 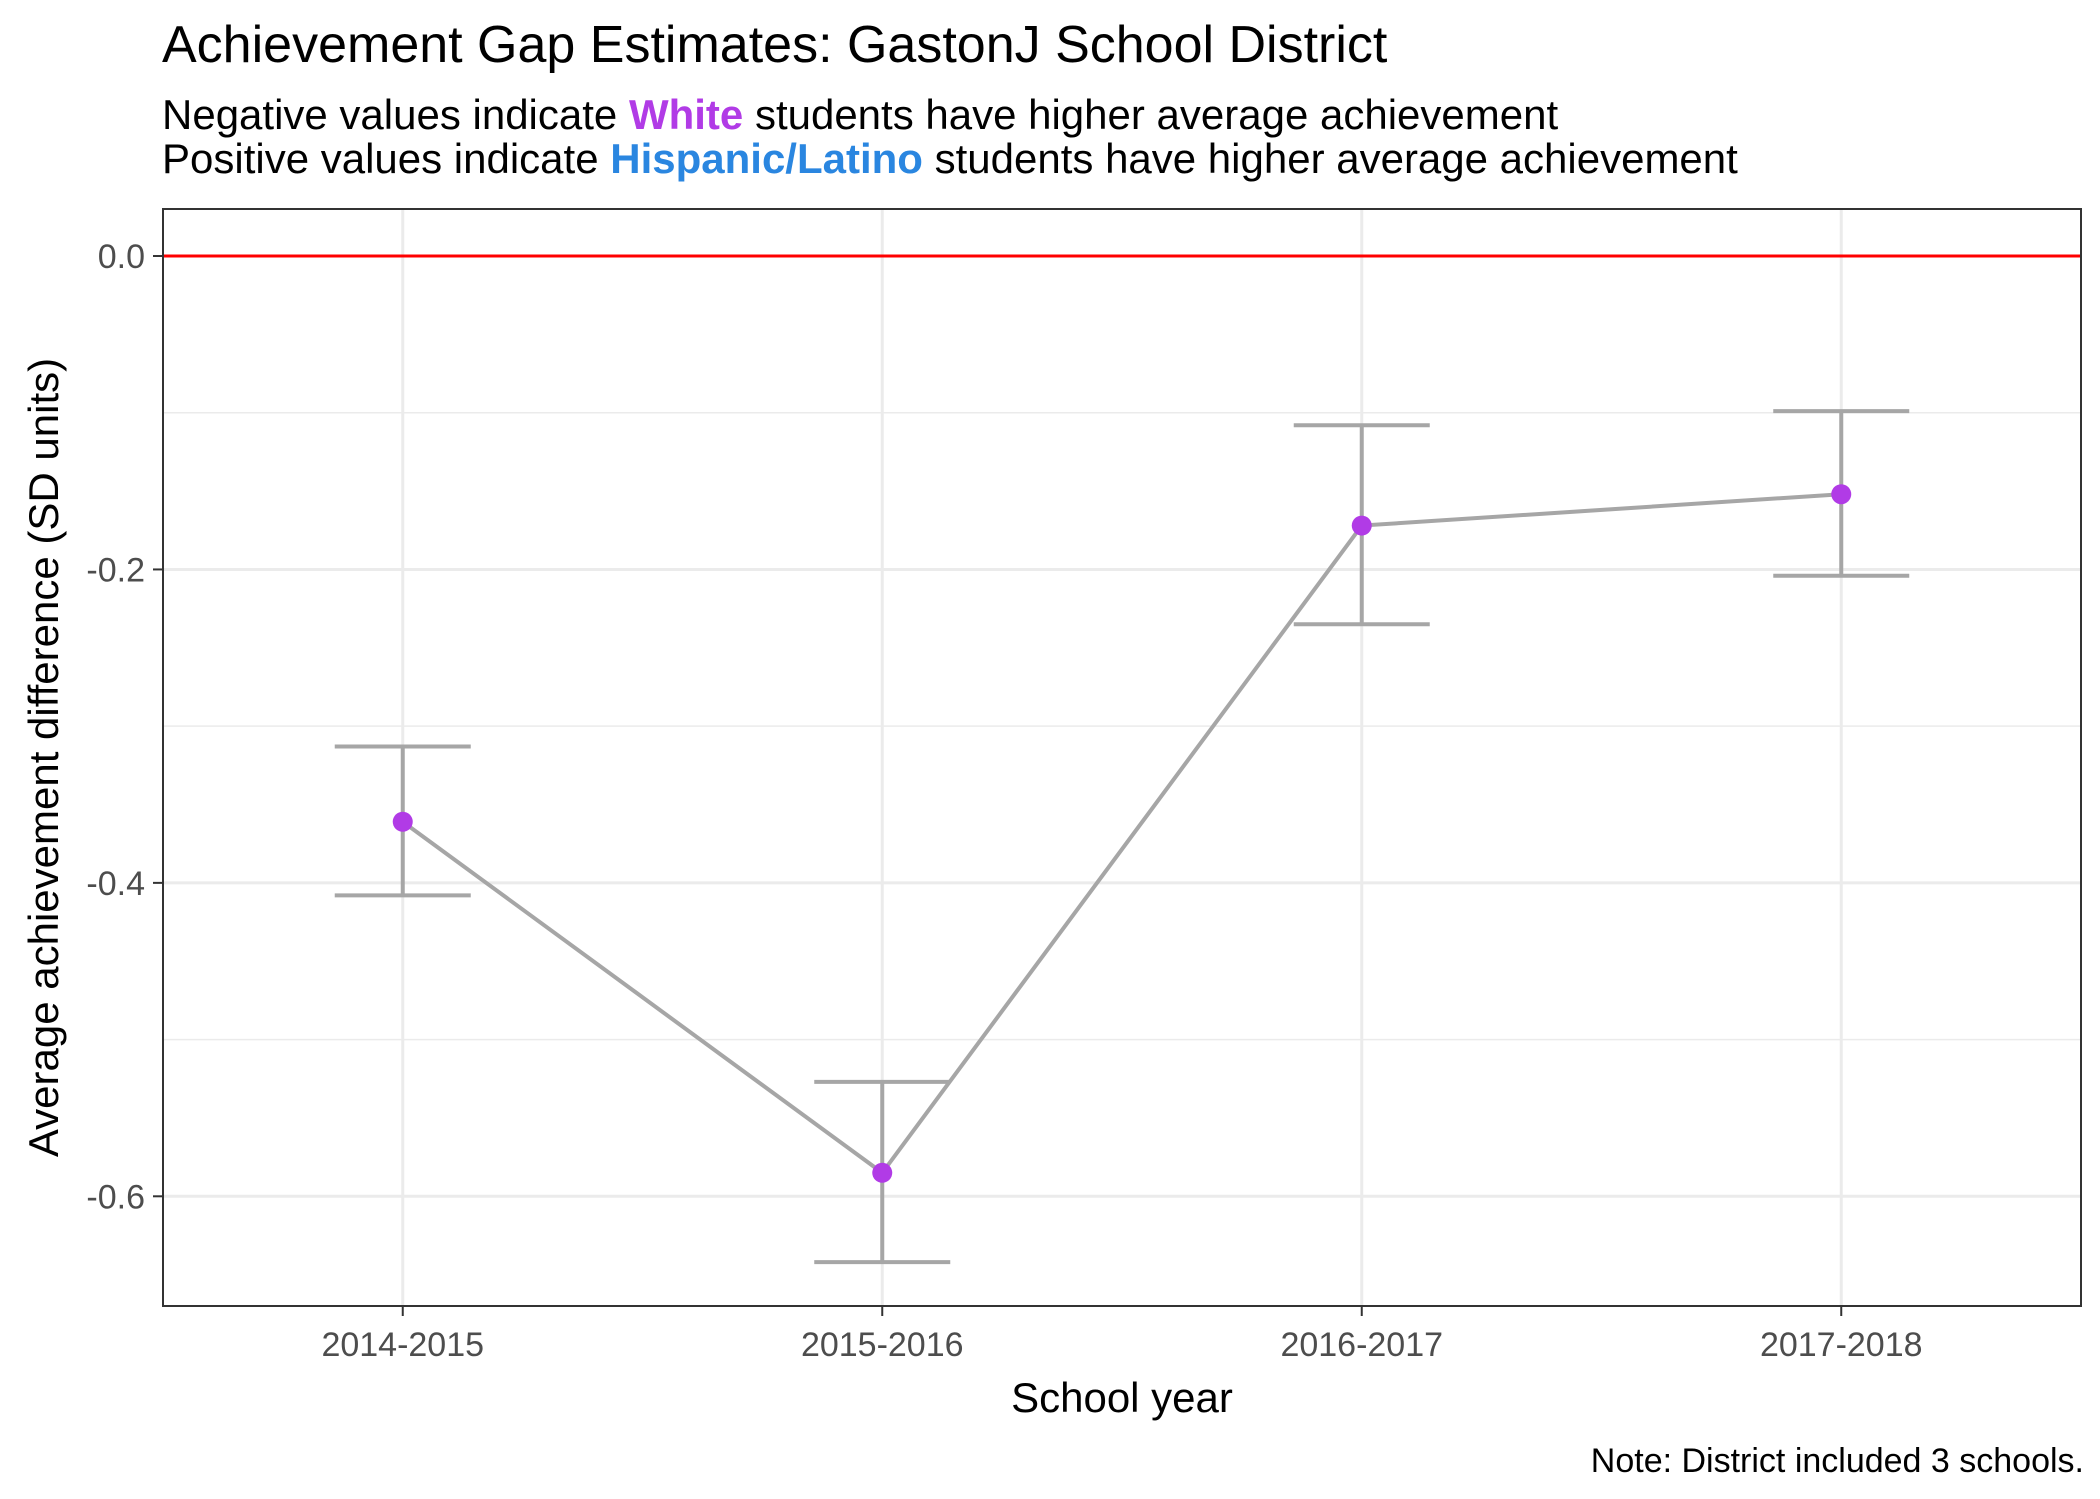 I want to click on subtitle-highlight-hispanic-latino: Hispanic/Latino, so click(x=766, y=158).